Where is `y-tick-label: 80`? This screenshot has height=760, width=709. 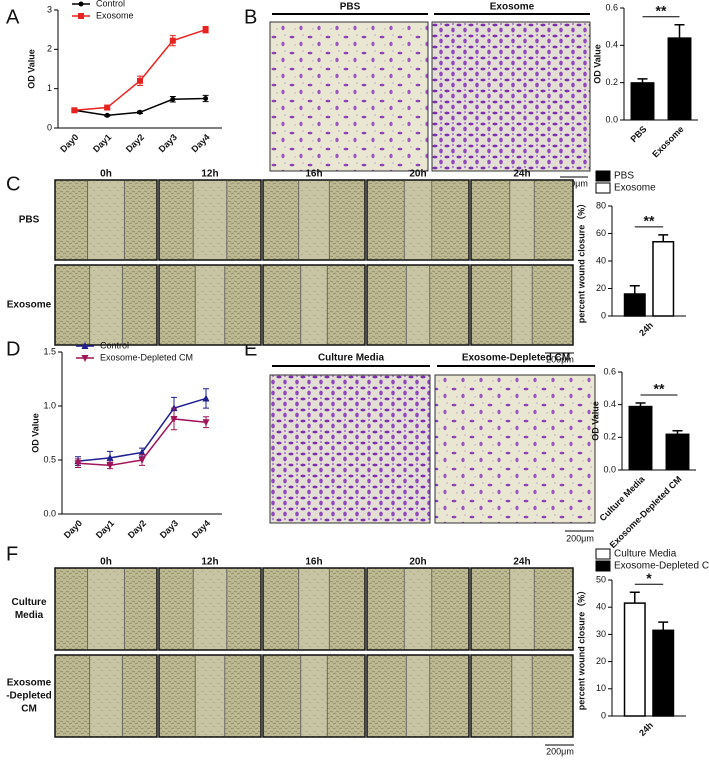
y-tick-label: 80 is located at coordinates (601, 205).